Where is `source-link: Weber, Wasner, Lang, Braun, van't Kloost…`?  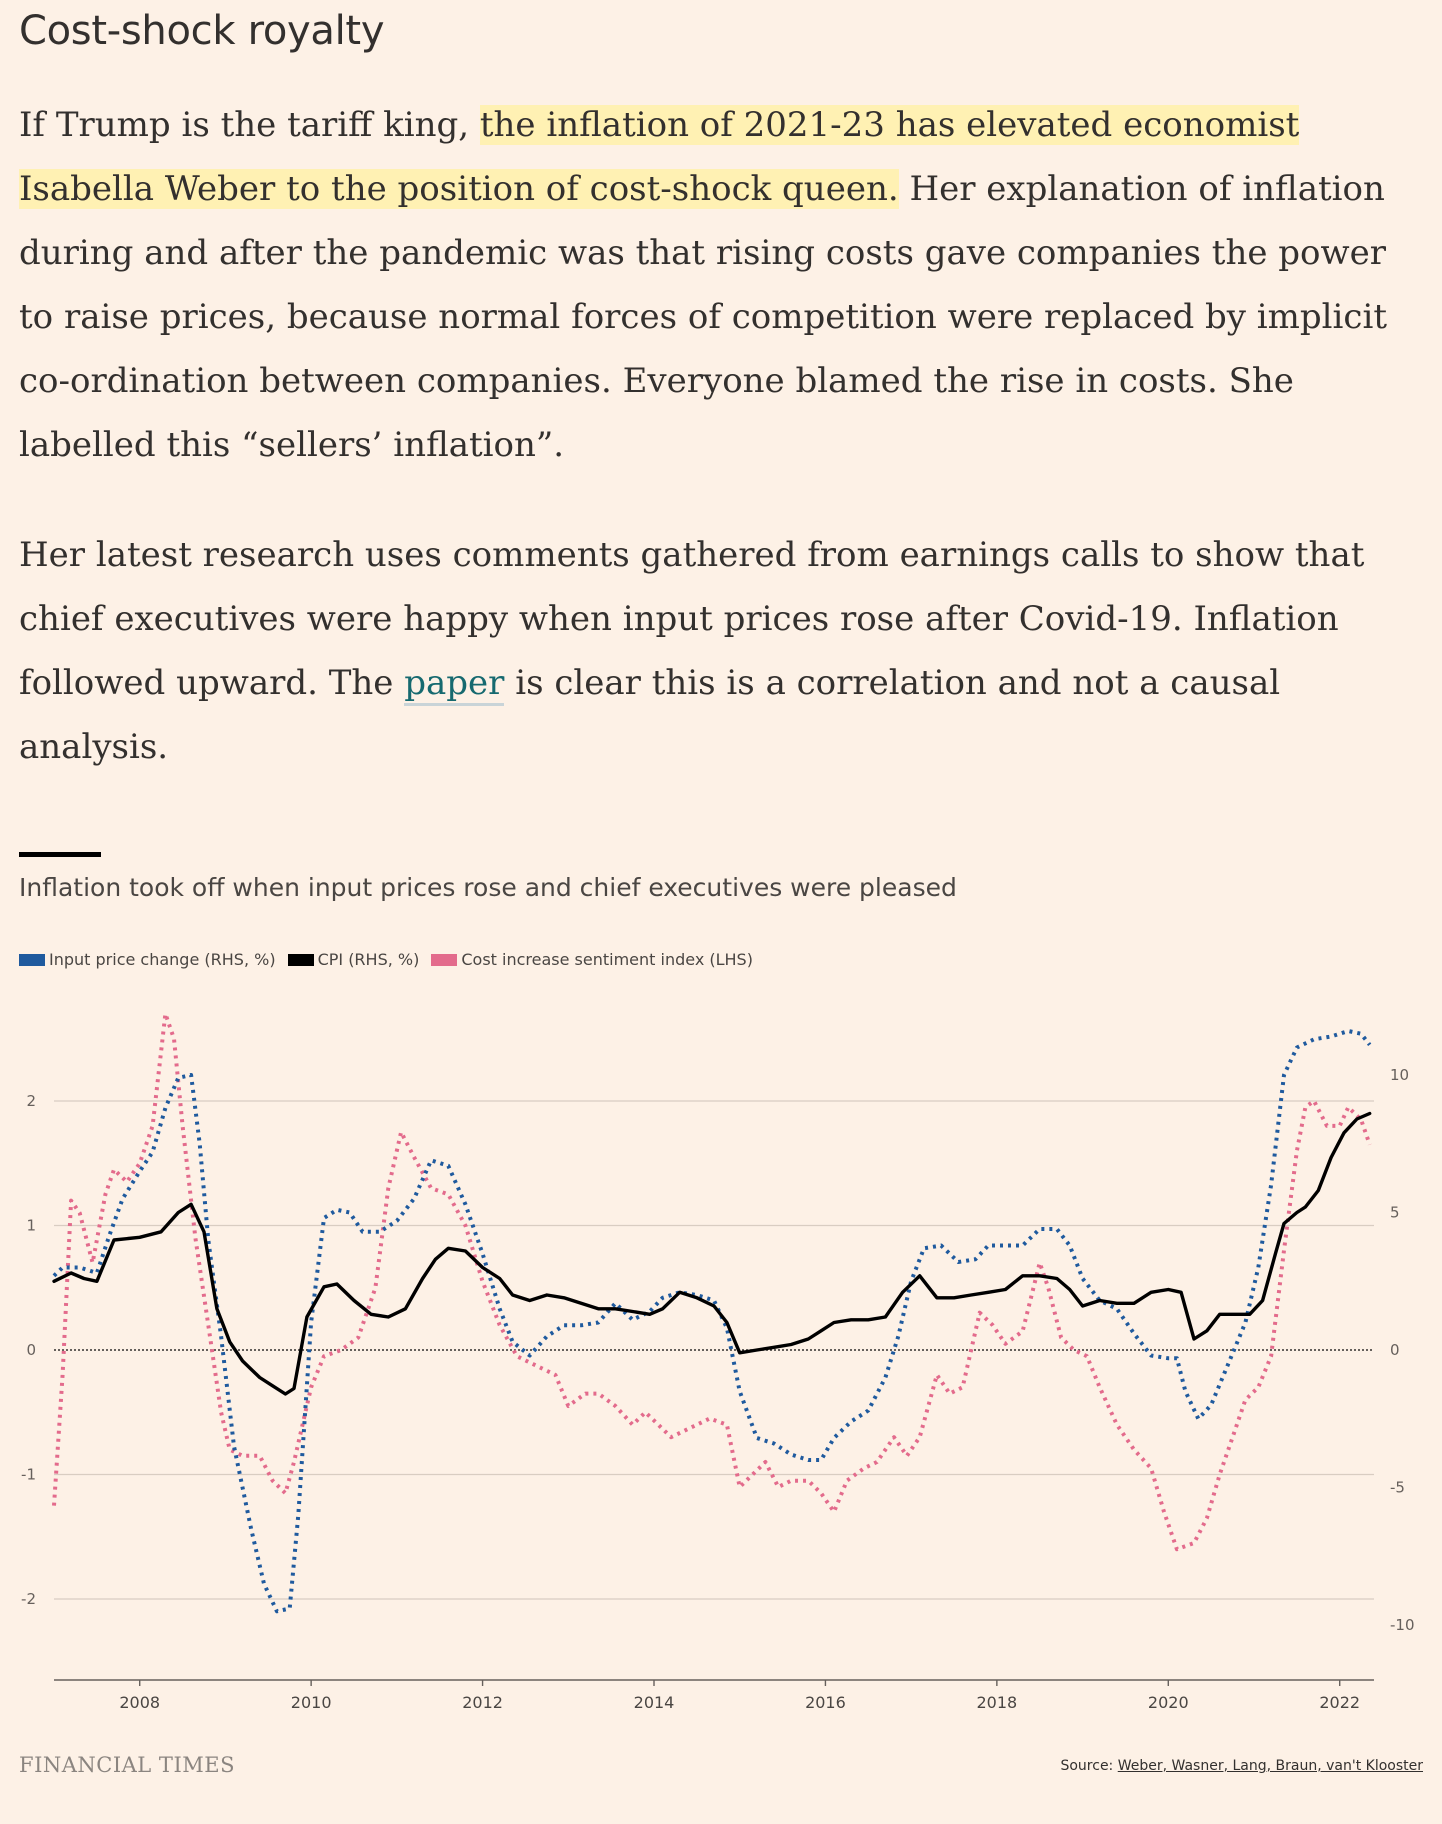 source-link: Weber, Wasner, Lang, Braun, van't Kloost… is located at coordinates (1270, 1766).